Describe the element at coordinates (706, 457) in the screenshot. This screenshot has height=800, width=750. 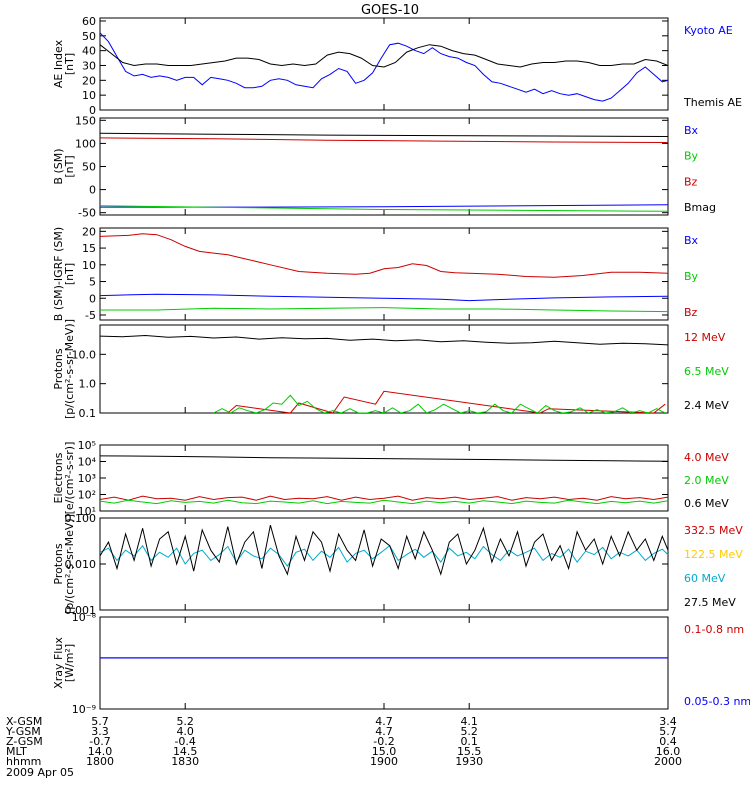
I see `legend-entry: 4.0 MeV` at that location.